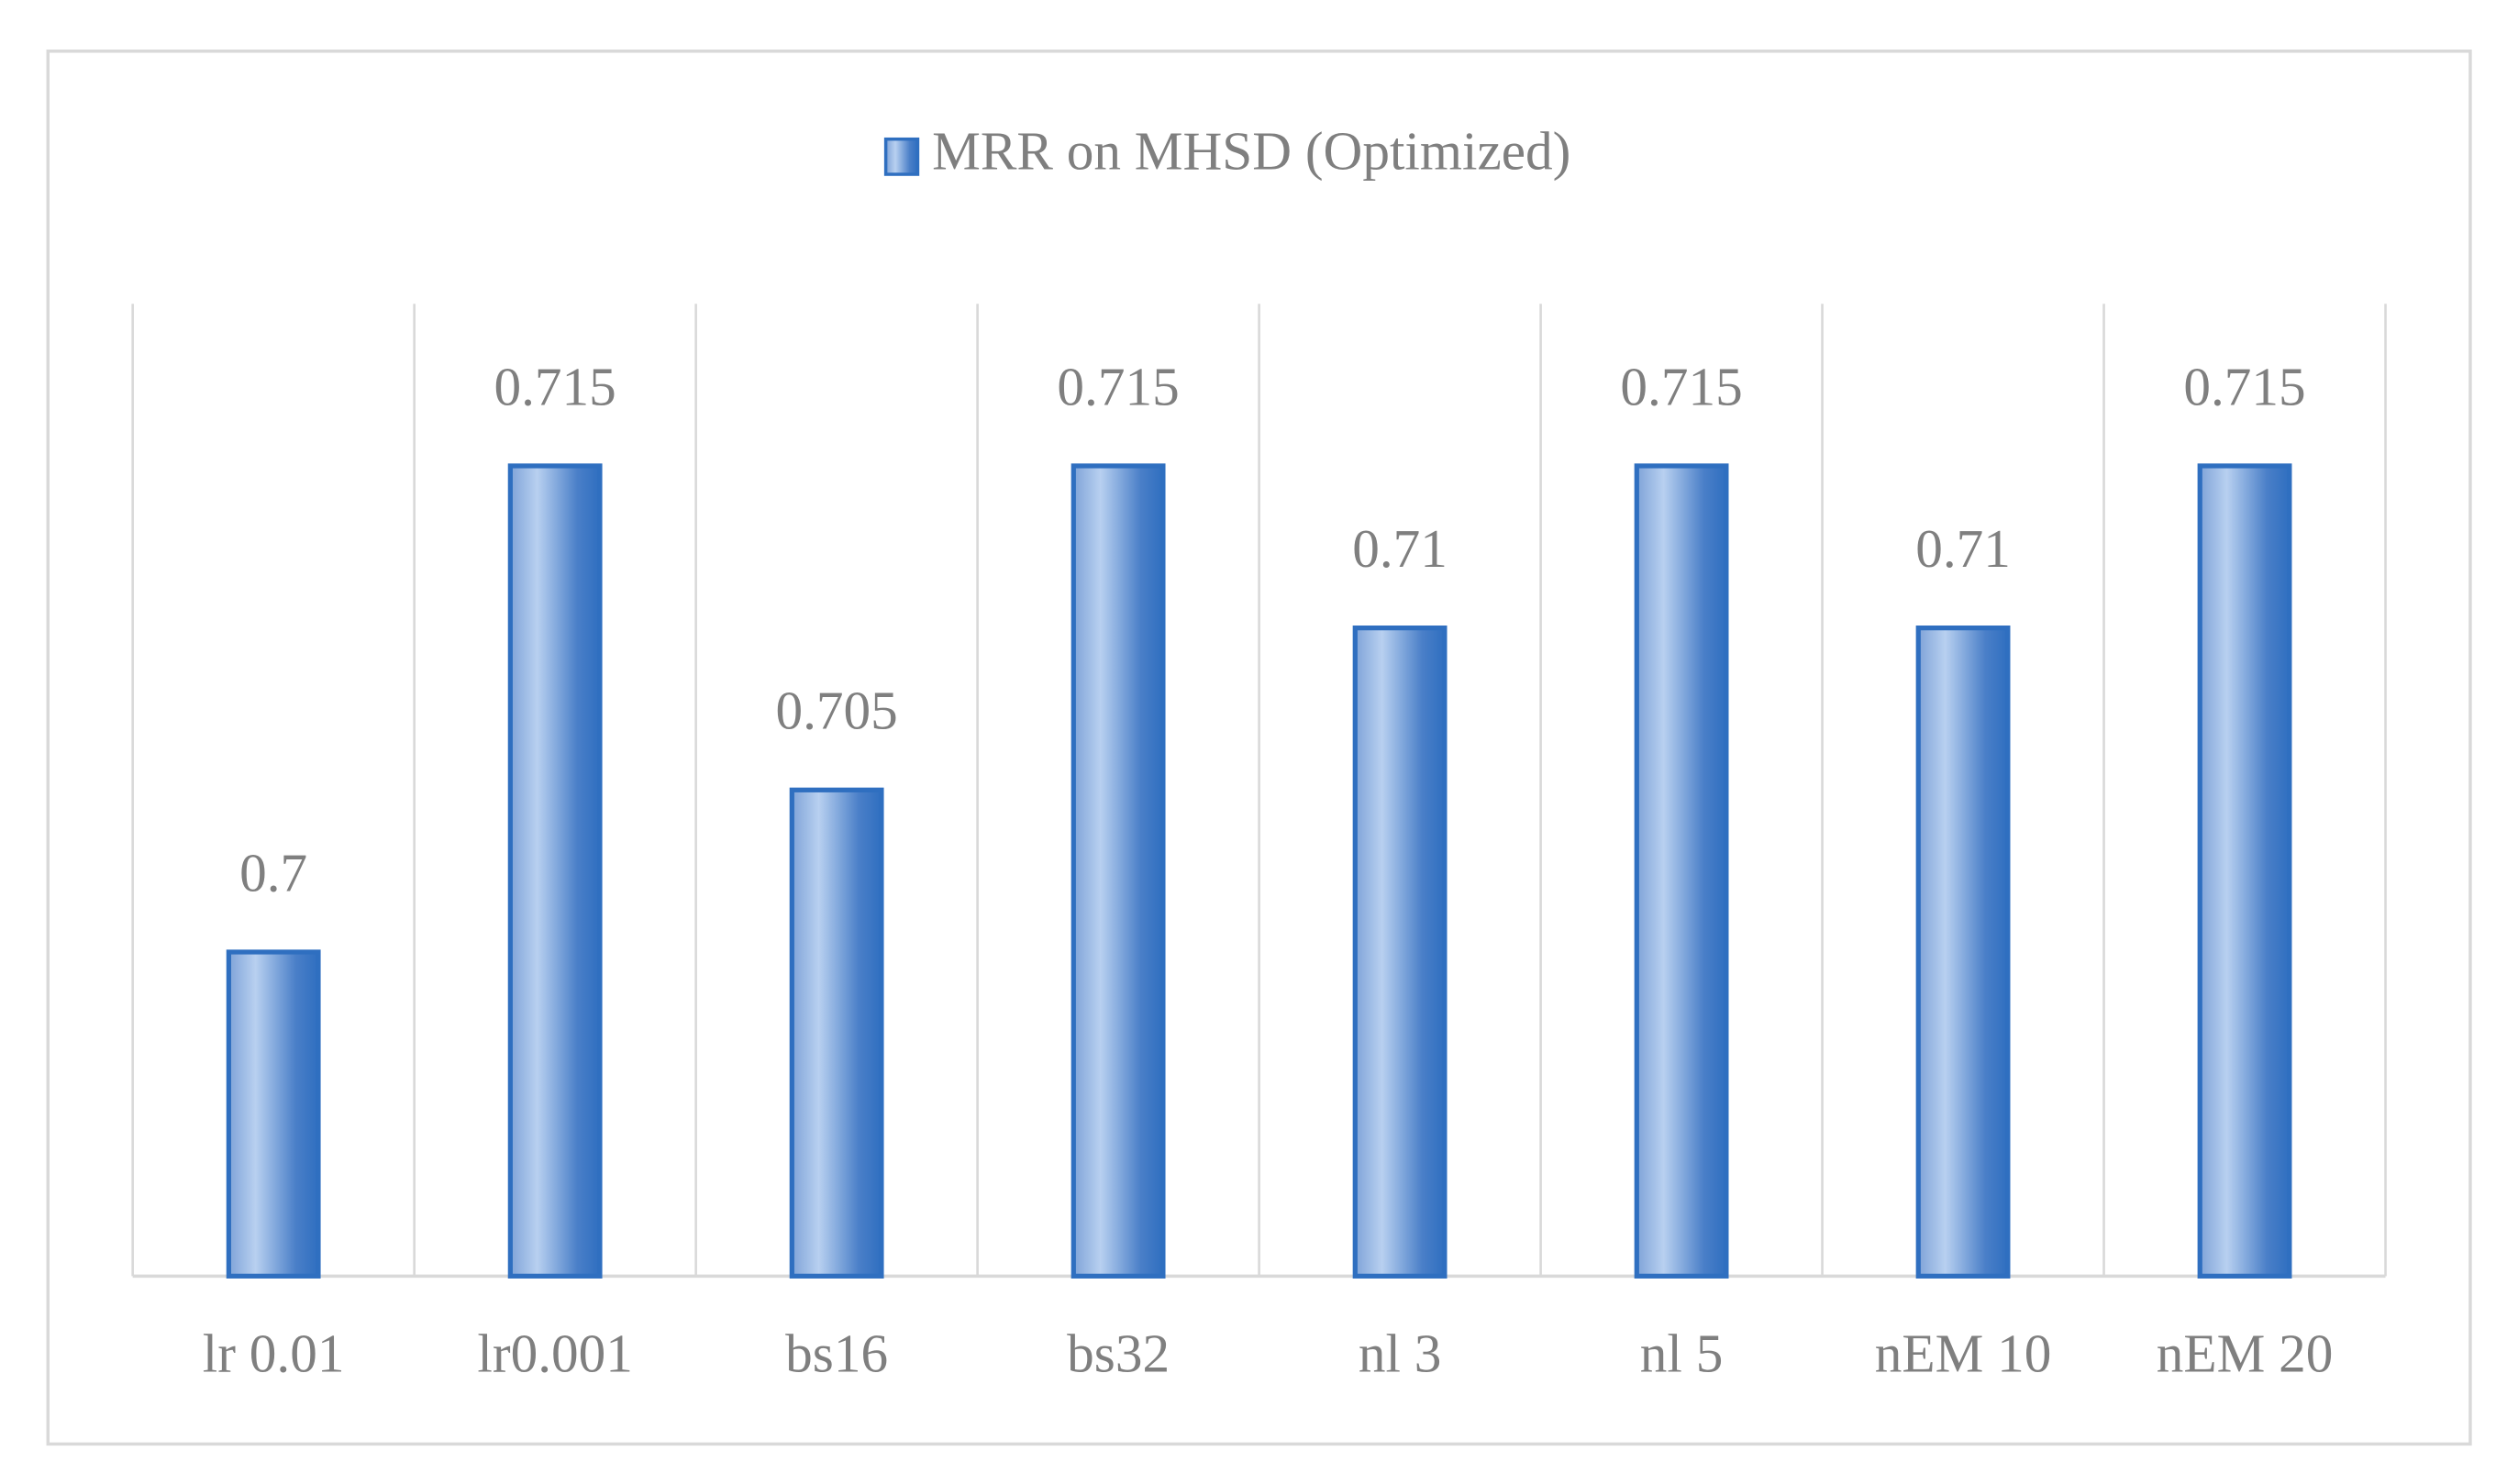 This screenshot has width=2507, height=1484. I want to click on legend-swatch, so click(902, 156).